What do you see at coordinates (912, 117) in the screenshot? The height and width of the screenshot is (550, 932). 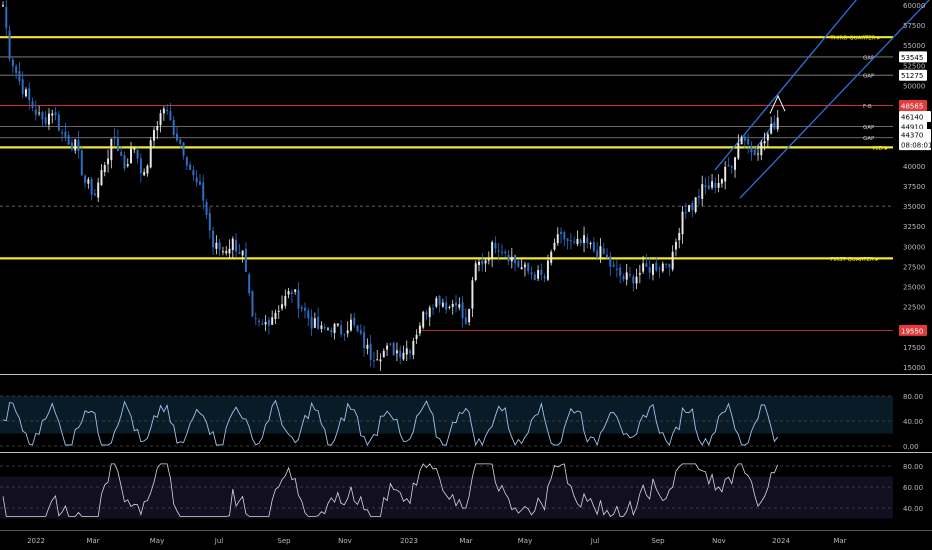 I see `price-tag-text: 46140` at bounding box center [912, 117].